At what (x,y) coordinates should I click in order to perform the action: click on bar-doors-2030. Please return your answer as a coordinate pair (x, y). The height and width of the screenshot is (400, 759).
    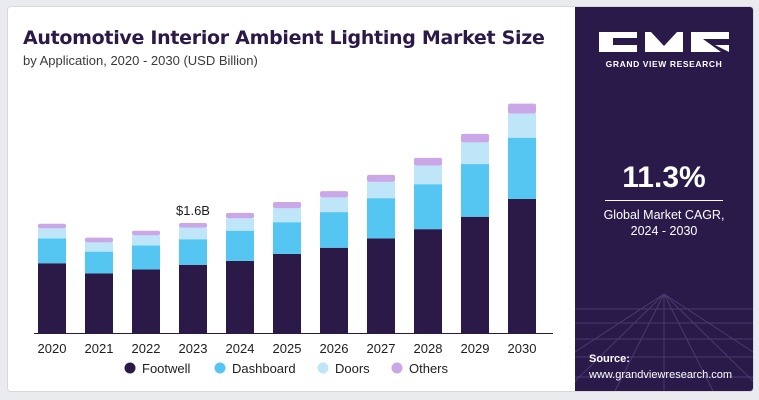
    Looking at the image, I should click on (522, 125).